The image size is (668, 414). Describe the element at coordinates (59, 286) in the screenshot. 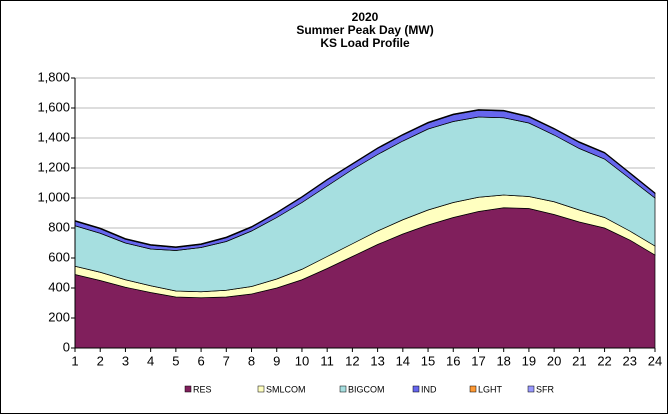

I see `y-tick-label: 400` at that location.